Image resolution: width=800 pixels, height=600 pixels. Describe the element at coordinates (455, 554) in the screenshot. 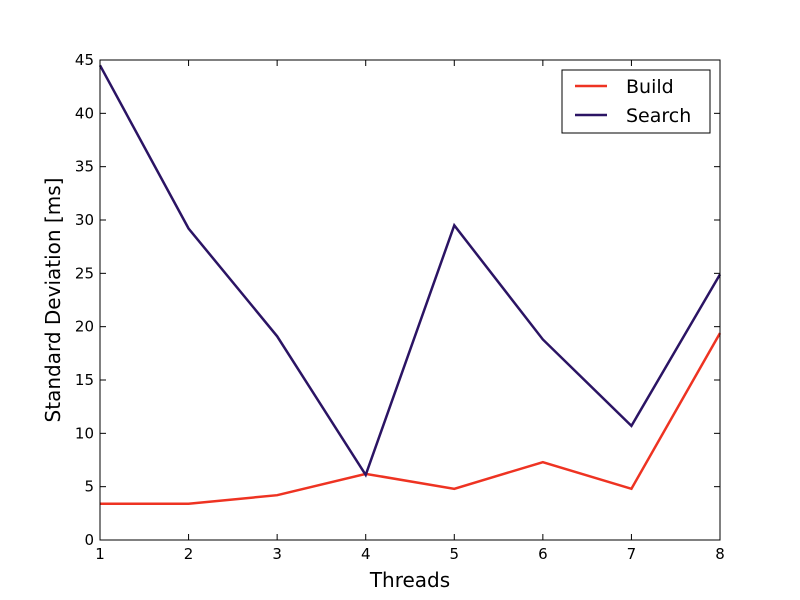

I see `x-tick-label: 5` at that location.